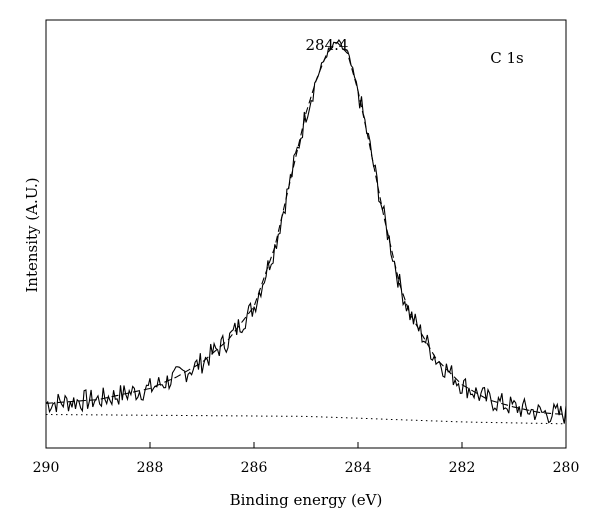 The width and height of the screenshot is (600, 530). What do you see at coordinates (32, 234) in the screenshot?
I see `y-axis-label: Intensity (A.U.)` at bounding box center [32, 234].